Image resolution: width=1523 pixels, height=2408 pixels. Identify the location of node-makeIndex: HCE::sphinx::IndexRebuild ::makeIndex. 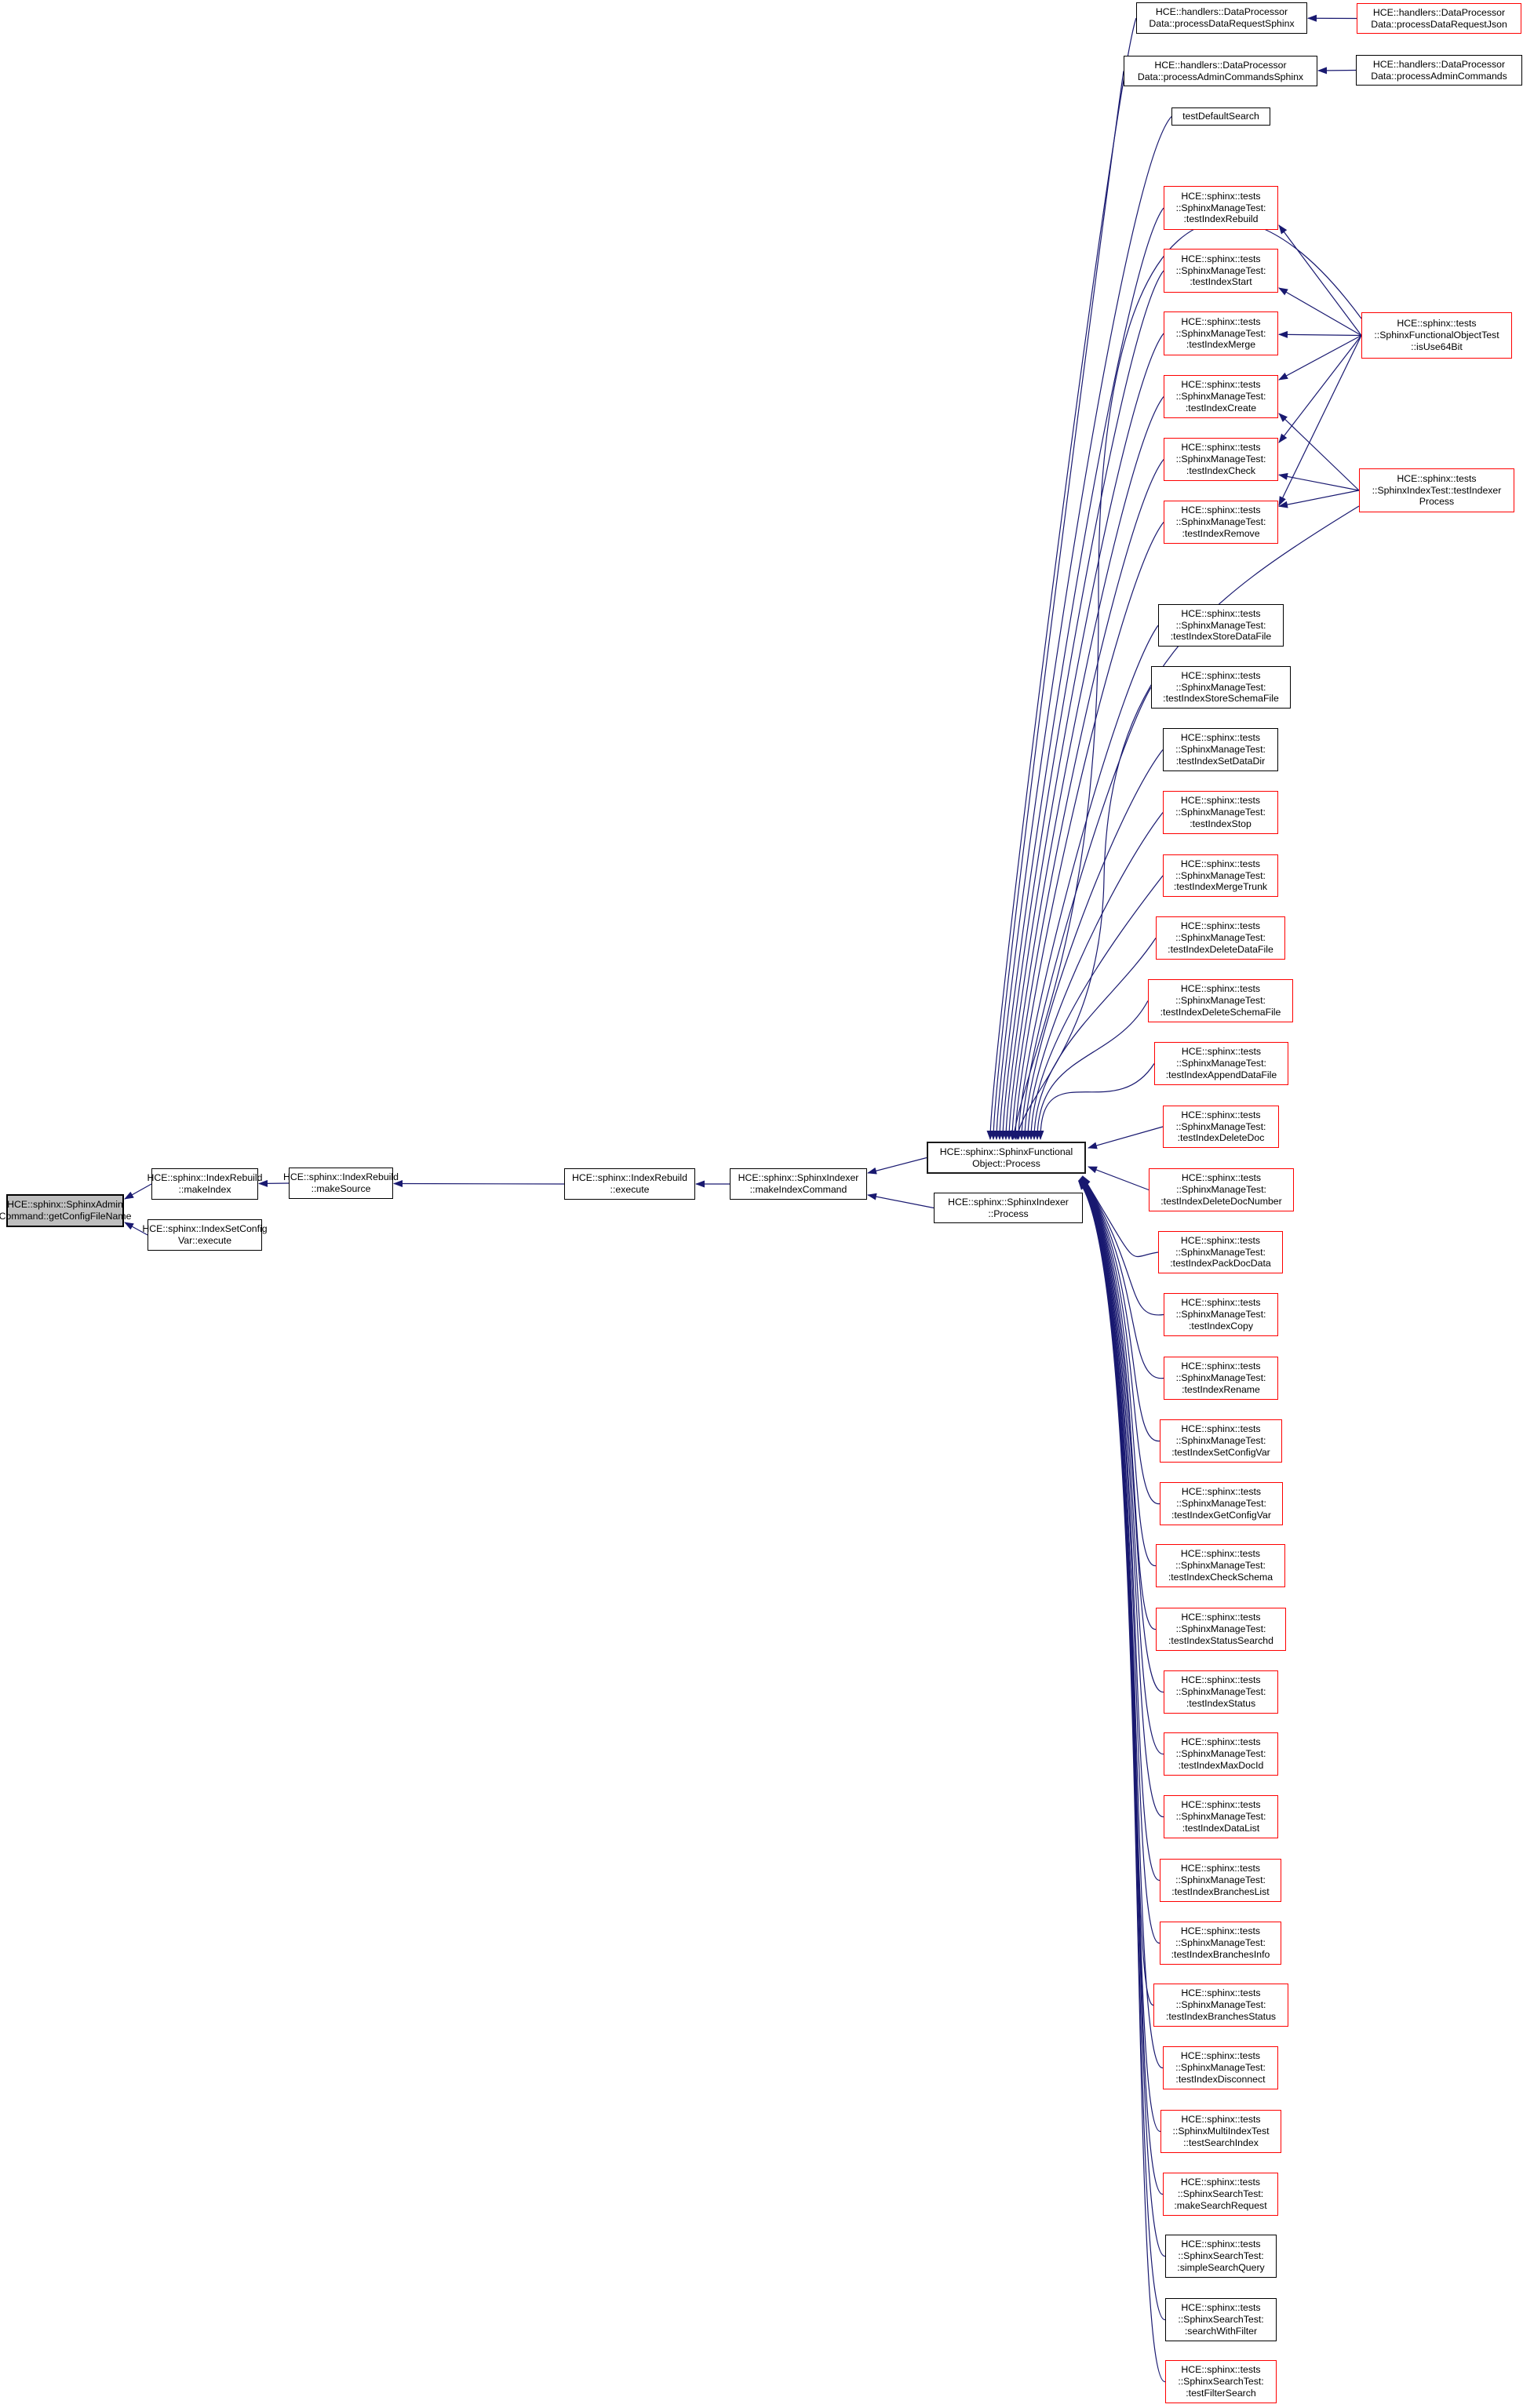
(205, 1184).